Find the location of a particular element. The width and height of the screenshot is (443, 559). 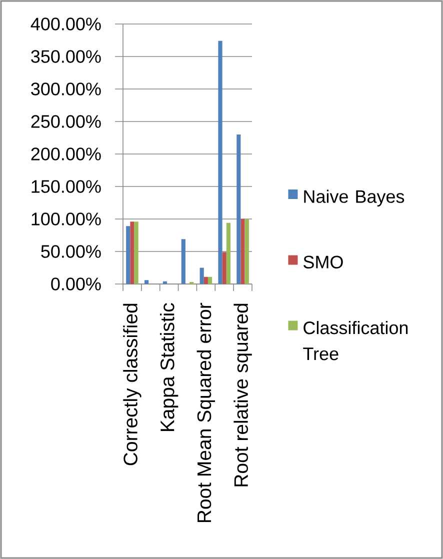

legend-label: Classification Tree is located at coordinates (355, 340).